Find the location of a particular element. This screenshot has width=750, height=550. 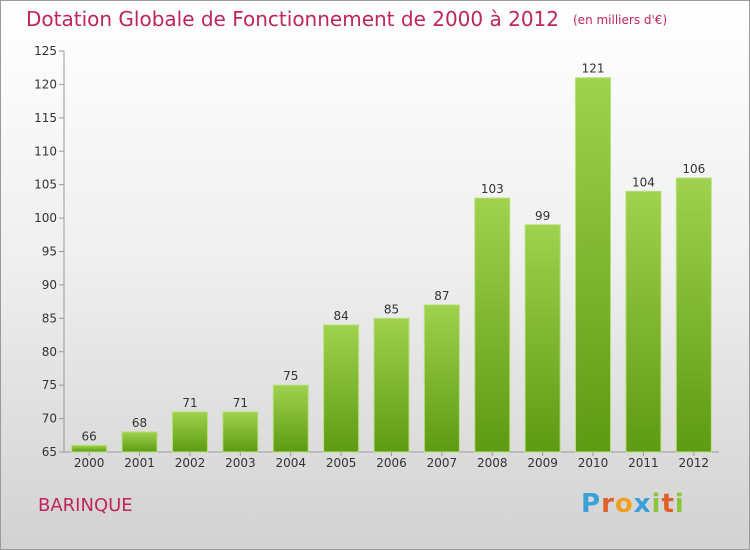

y-tick-label: 120 is located at coordinates (45, 84).